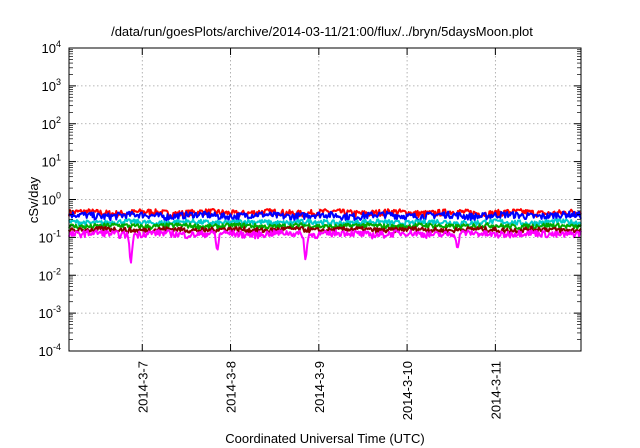  I want to click on x-tick-label: 2014-3-8, so click(231, 387).